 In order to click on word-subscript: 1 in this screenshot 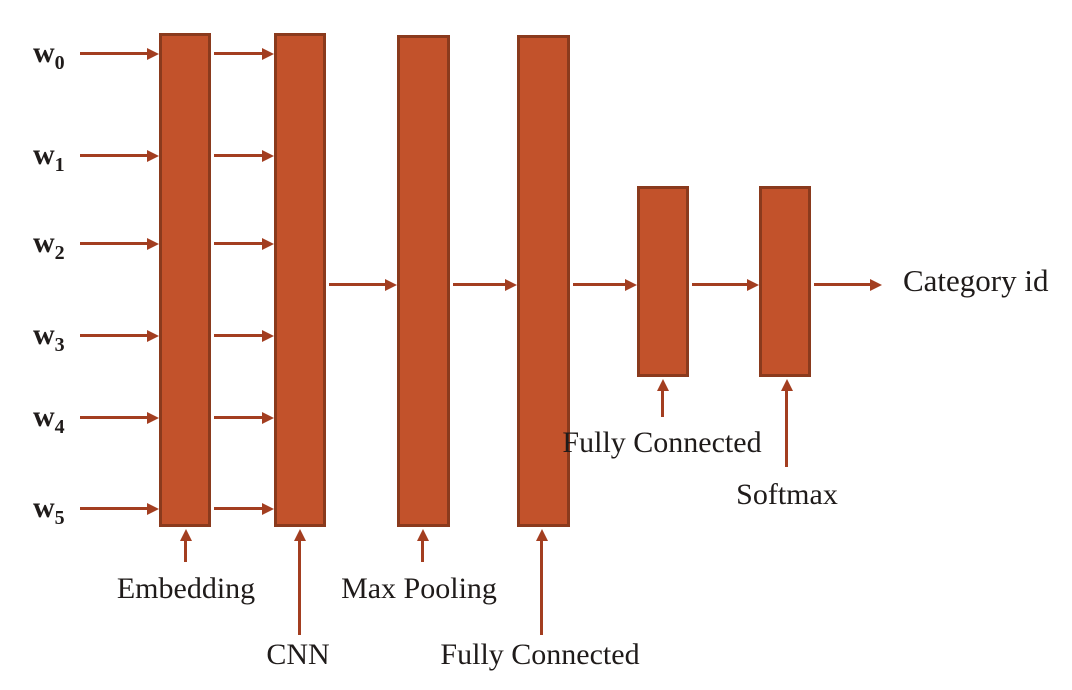, I will do `click(59, 165)`.